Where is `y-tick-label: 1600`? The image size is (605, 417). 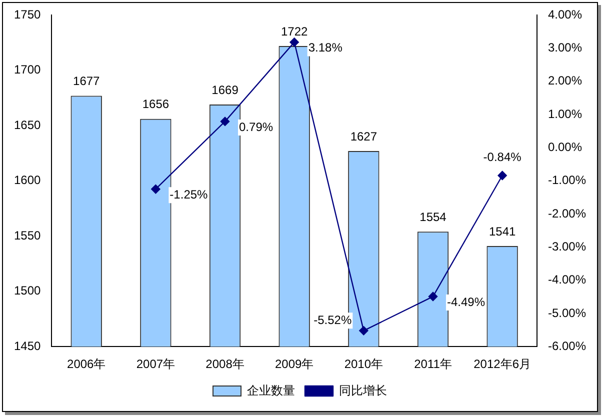
y-tick-label: 1600 is located at coordinates (28, 180).